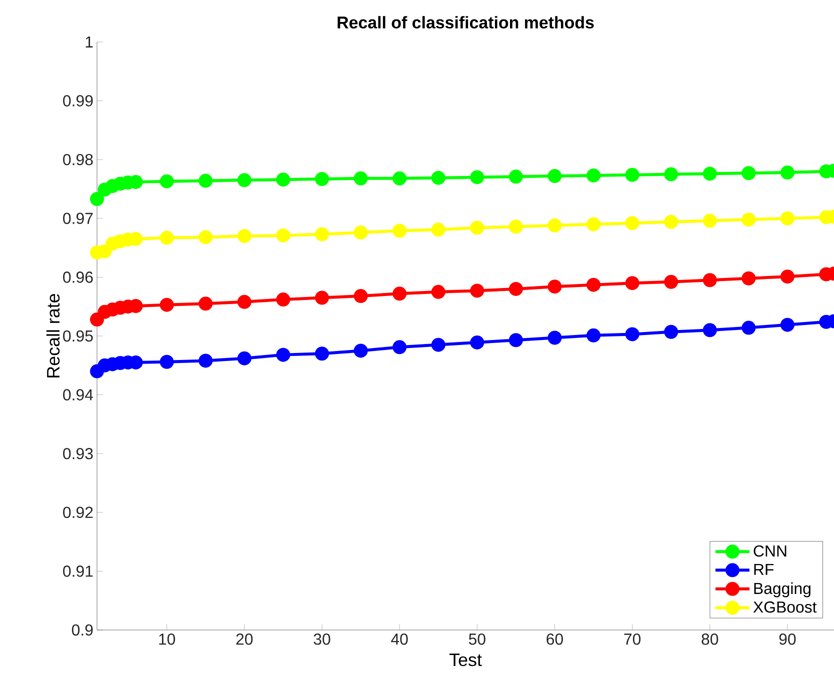 The width and height of the screenshot is (834, 699). I want to click on x-tick-label: 20, so click(244, 639).